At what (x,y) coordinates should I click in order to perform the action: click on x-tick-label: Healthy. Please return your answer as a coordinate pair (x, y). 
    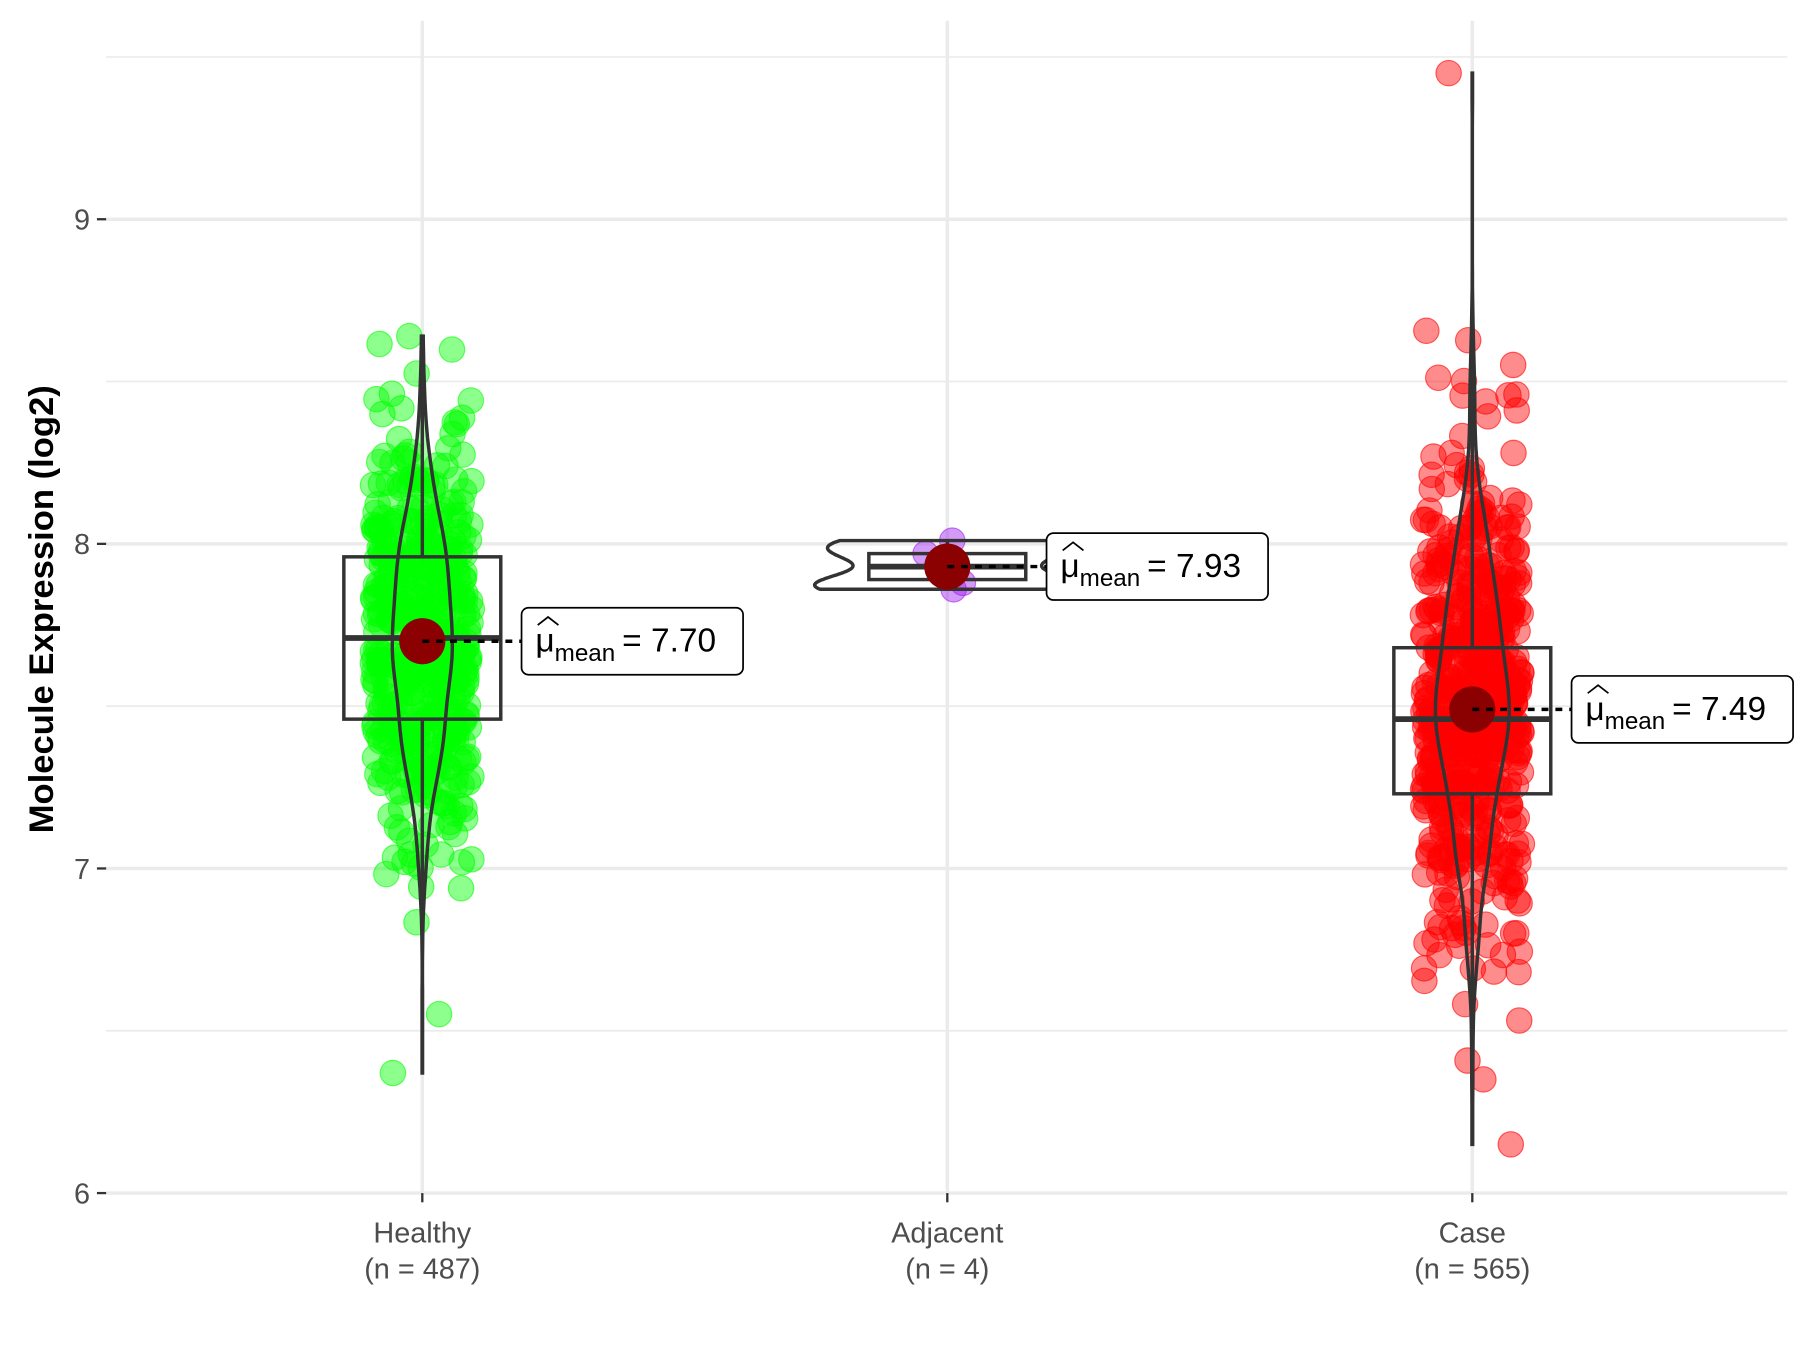
    Looking at the image, I should click on (422, 1234).